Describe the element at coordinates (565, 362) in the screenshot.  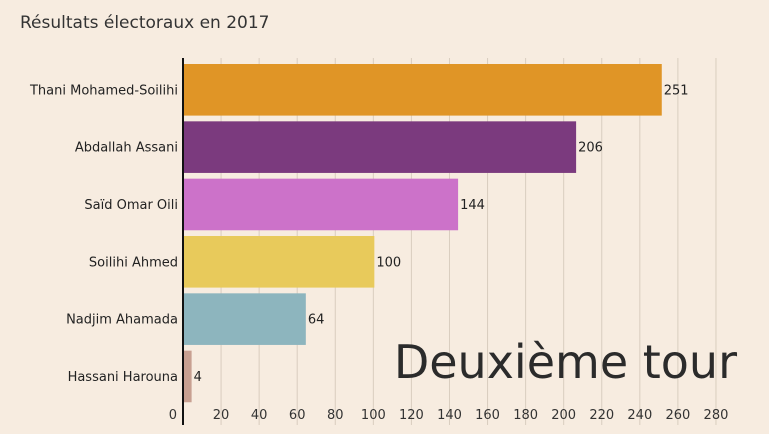
I see `annotation-label: Deuxième tour` at that location.